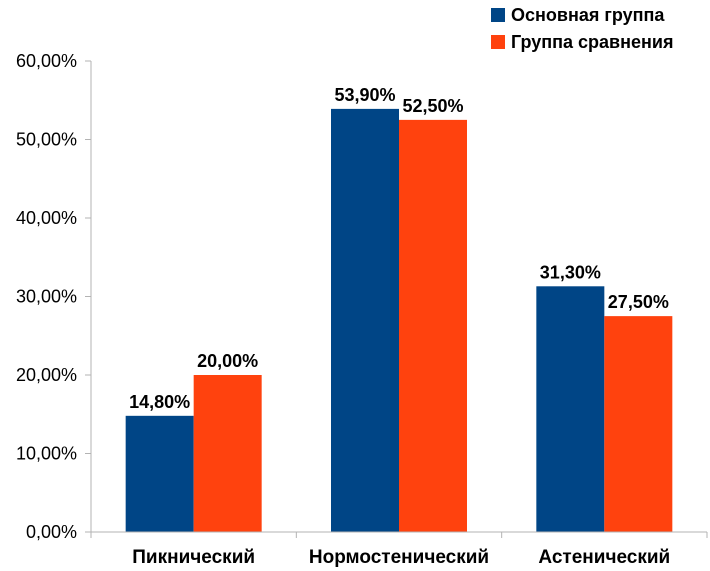 Image resolution: width=710 pixels, height=571 pixels. I want to click on y-tick-label: 10,00%, so click(46, 454).